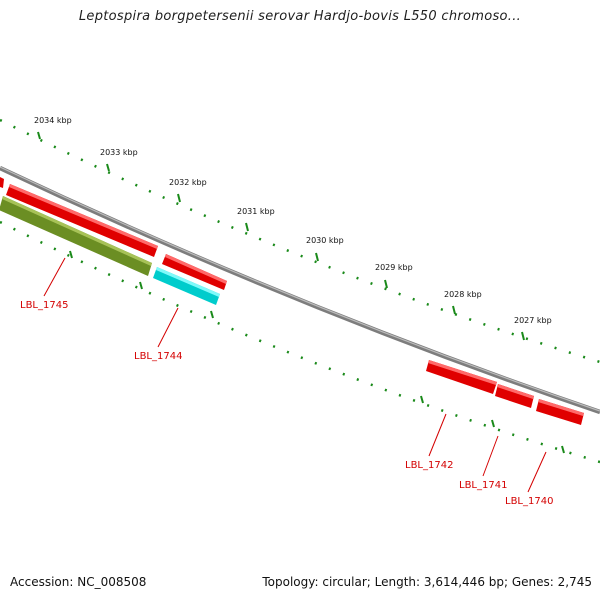  I want to click on gene-label-LBL_1741: LBL_1741, so click(483, 485).